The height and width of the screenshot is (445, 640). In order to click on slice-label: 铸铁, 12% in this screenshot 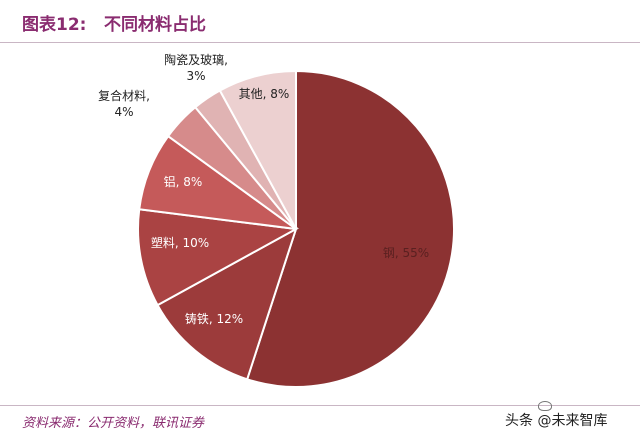, I will do `click(214, 318)`.